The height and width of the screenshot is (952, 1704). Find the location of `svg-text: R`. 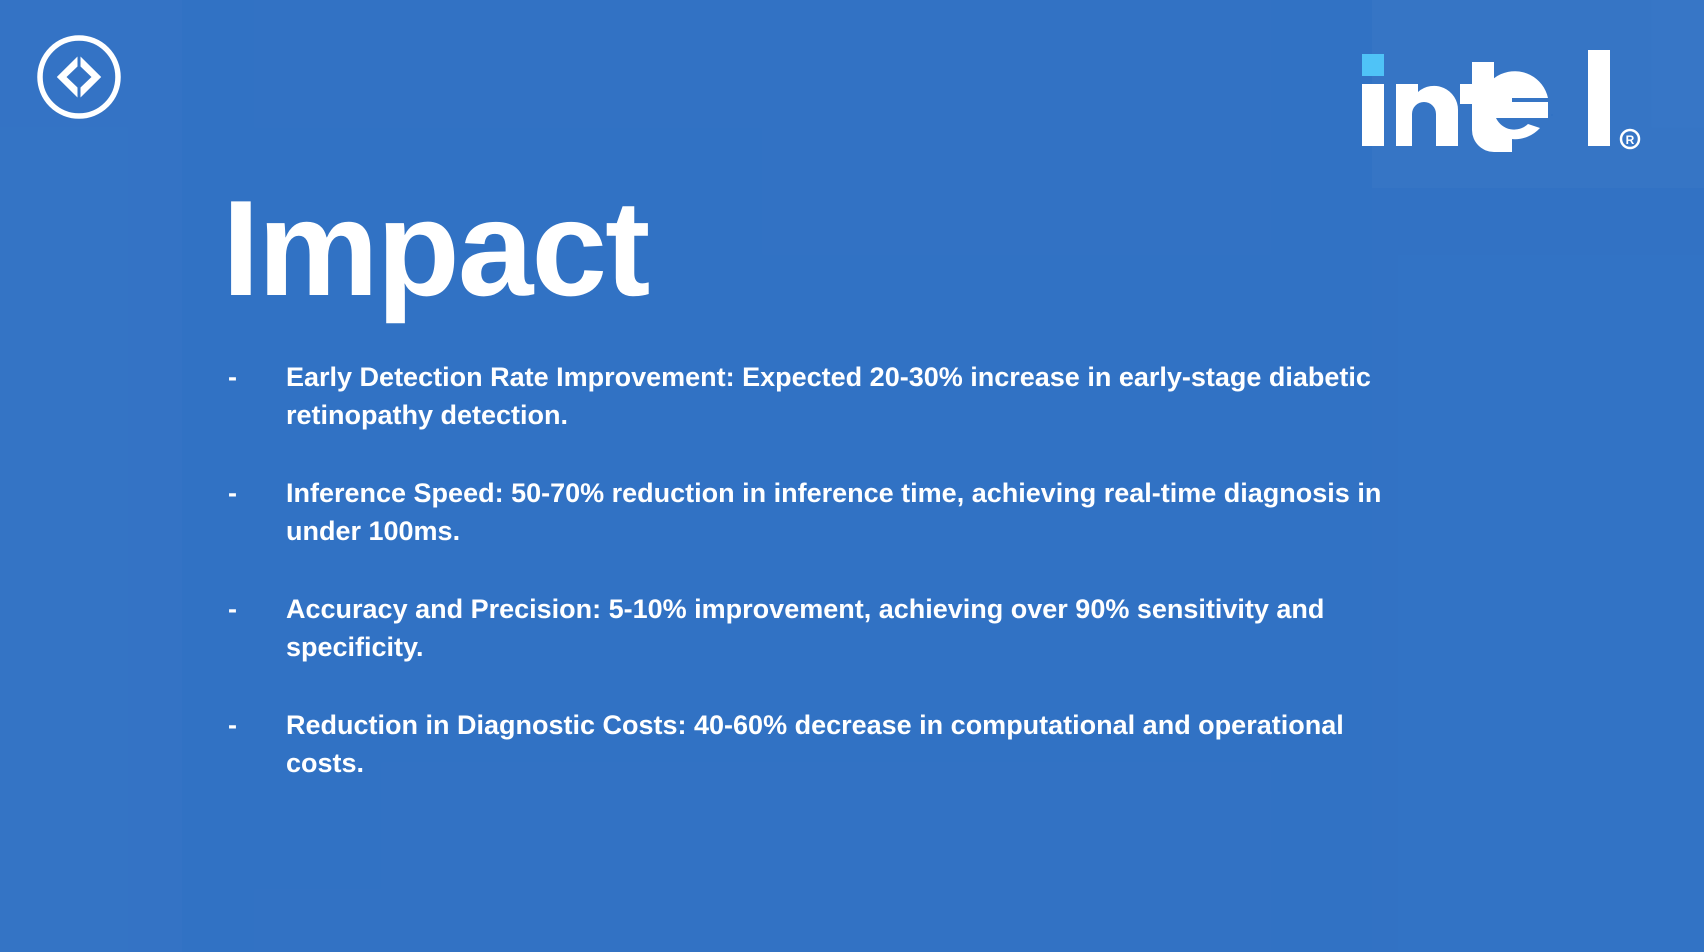

svg-text: R is located at coordinates (1630, 140).